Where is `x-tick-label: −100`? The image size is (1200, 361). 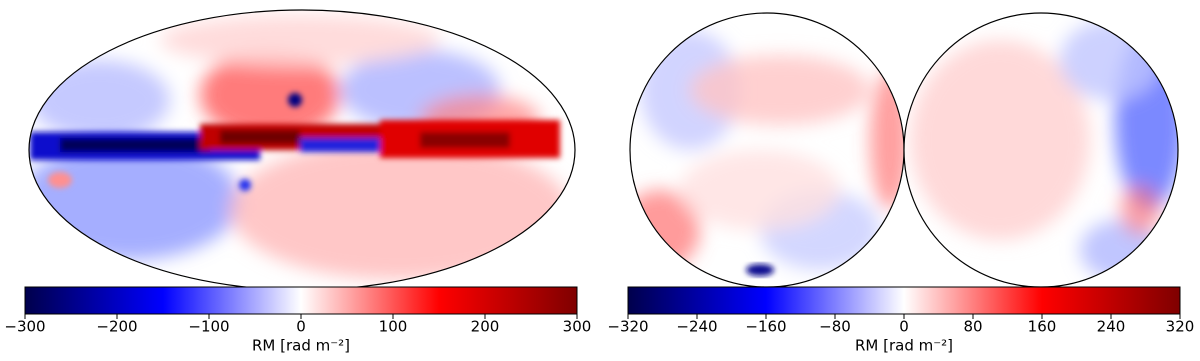 x-tick-label: −100 is located at coordinates (208, 327).